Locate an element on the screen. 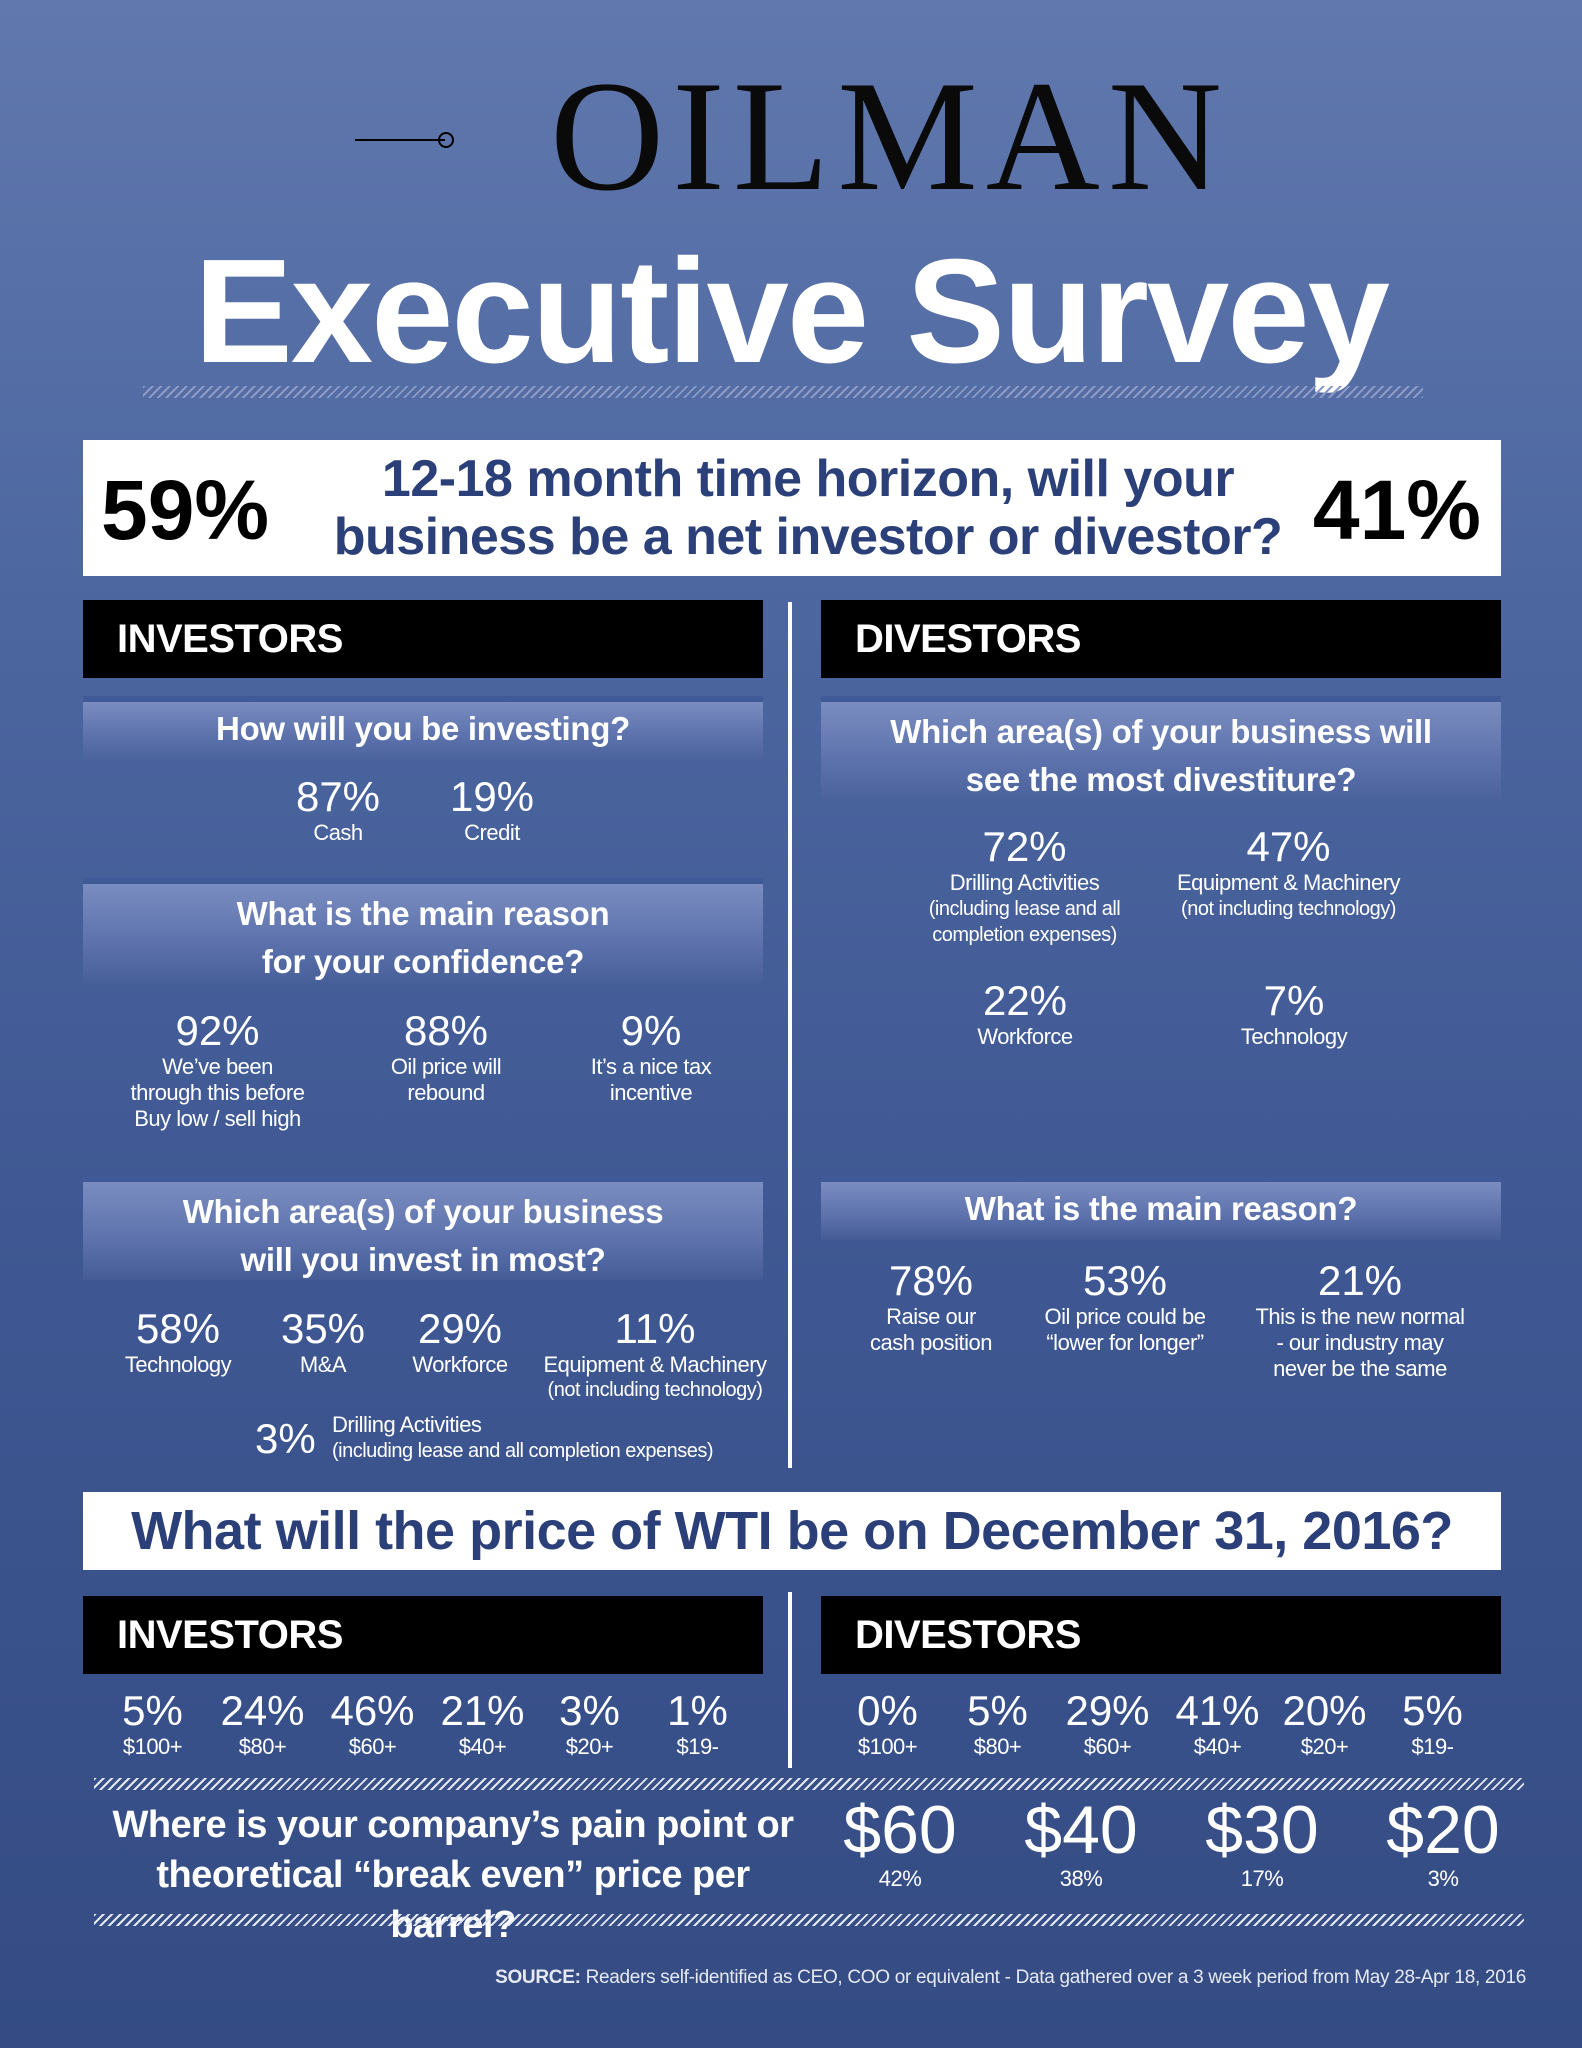 This screenshot has width=1582, height=2048. stat-percentage: 21% is located at coordinates (1360, 1280).